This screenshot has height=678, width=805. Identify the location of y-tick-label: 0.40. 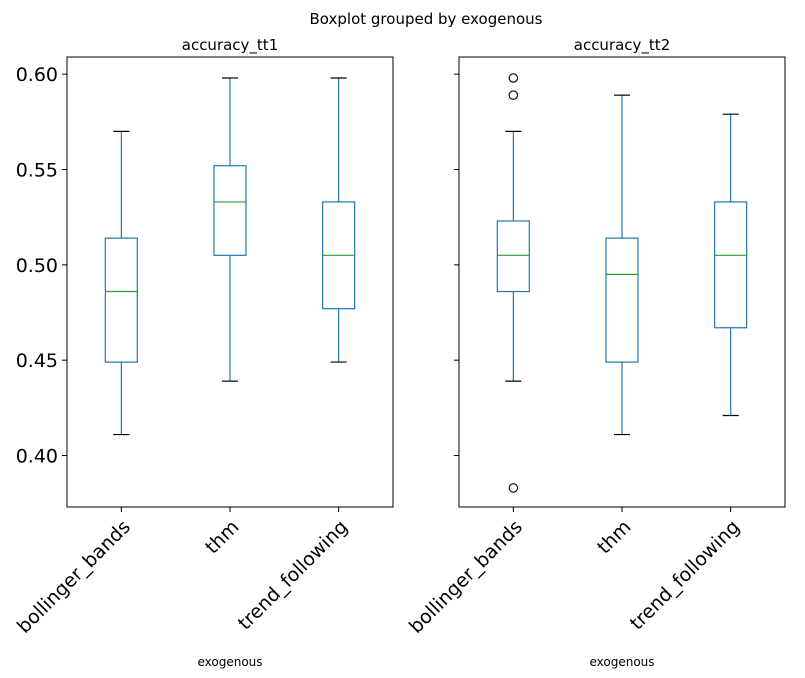
(37, 457).